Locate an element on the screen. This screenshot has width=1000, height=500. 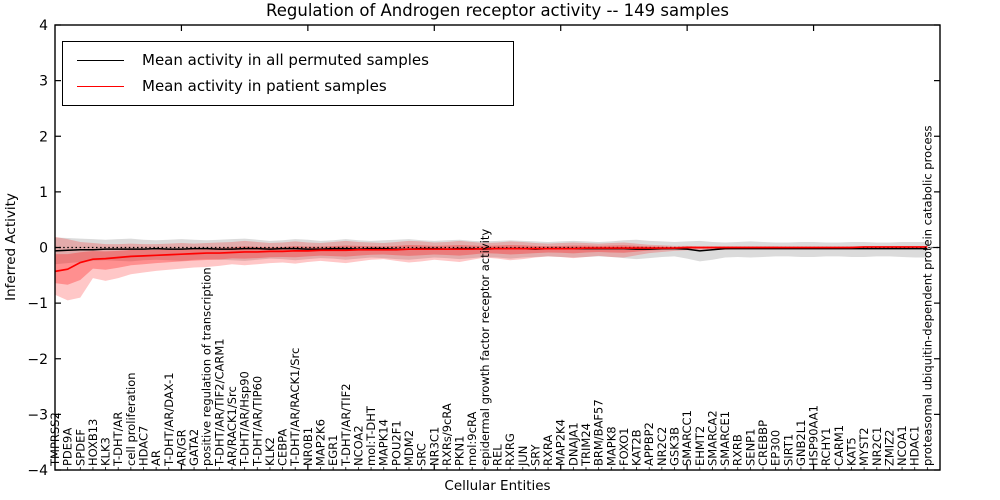
x-entity-label: T-DHT/AR/TIF2 is located at coordinates (346, 425).